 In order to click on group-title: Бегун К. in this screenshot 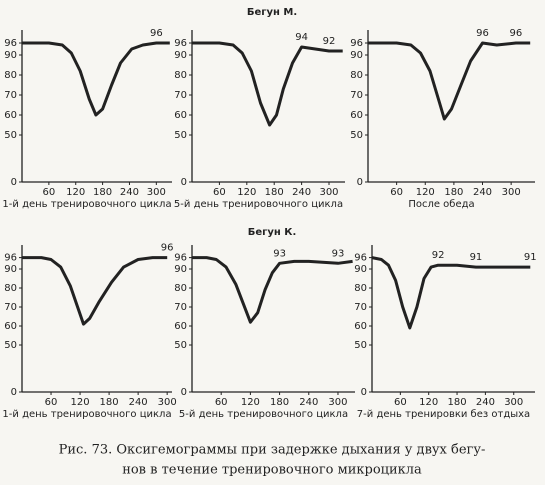, I will do `click(272, 232)`.